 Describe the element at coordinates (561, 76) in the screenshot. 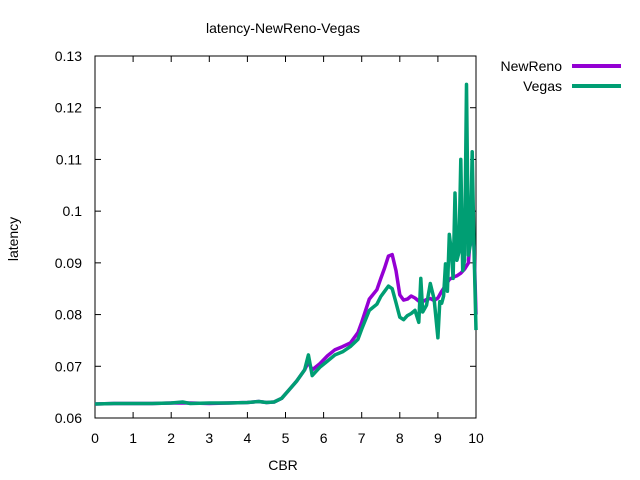

I see `legend: NewReno Vegas` at that location.